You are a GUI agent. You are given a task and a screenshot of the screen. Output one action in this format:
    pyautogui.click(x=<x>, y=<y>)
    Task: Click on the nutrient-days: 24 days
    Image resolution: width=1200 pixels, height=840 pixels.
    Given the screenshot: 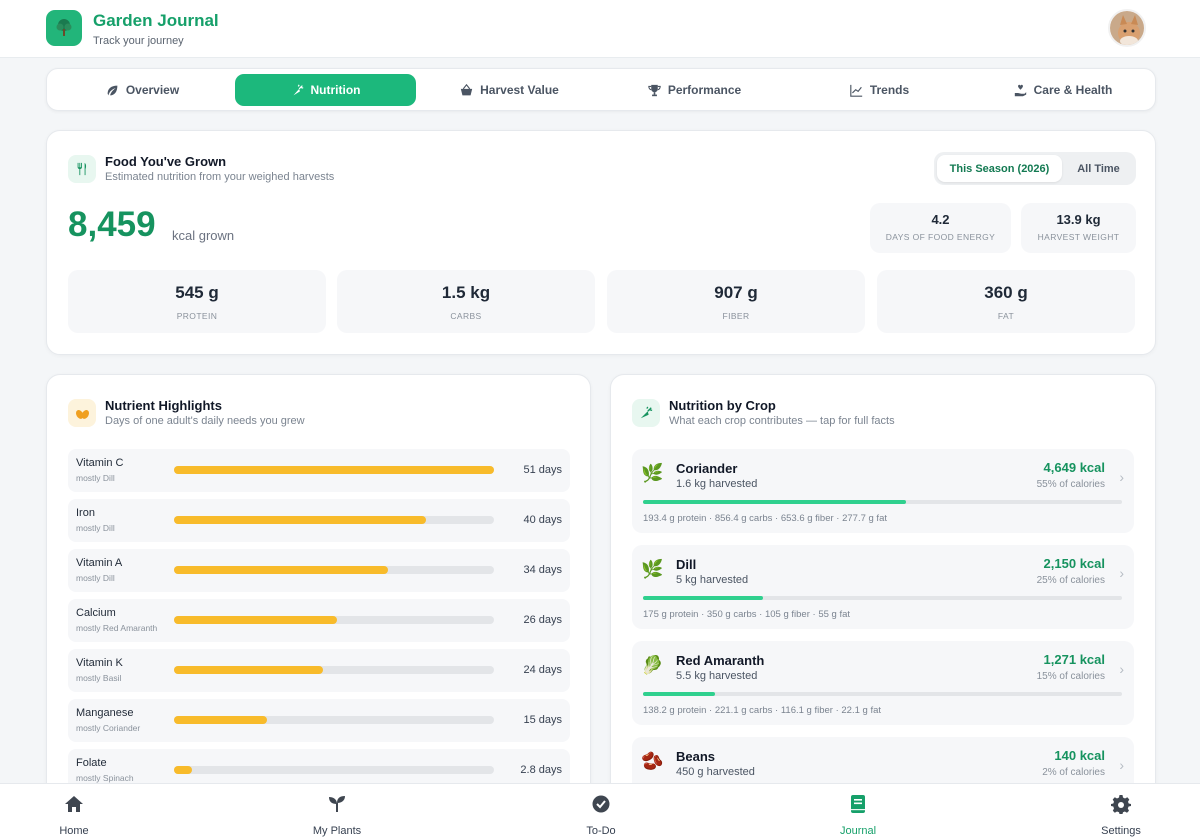 What is the action you would take?
    pyautogui.click(x=542, y=670)
    